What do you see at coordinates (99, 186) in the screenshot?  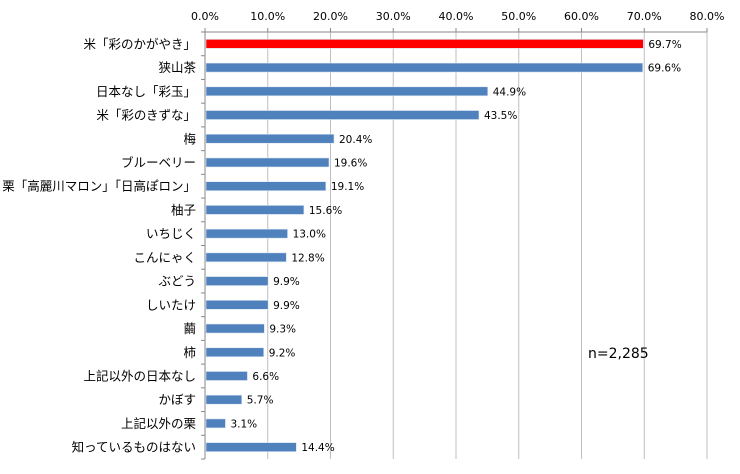 I see `category-label: 栗「高麗川マロン」「日高ぽロン」` at bounding box center [99, 186].